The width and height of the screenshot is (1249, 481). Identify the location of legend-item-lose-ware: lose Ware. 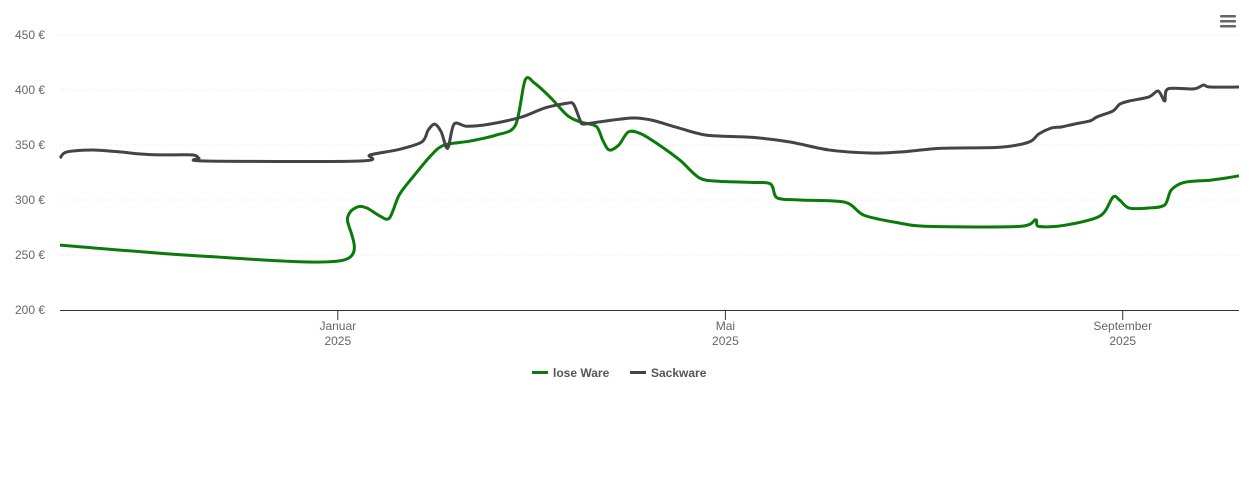
(571, 373).